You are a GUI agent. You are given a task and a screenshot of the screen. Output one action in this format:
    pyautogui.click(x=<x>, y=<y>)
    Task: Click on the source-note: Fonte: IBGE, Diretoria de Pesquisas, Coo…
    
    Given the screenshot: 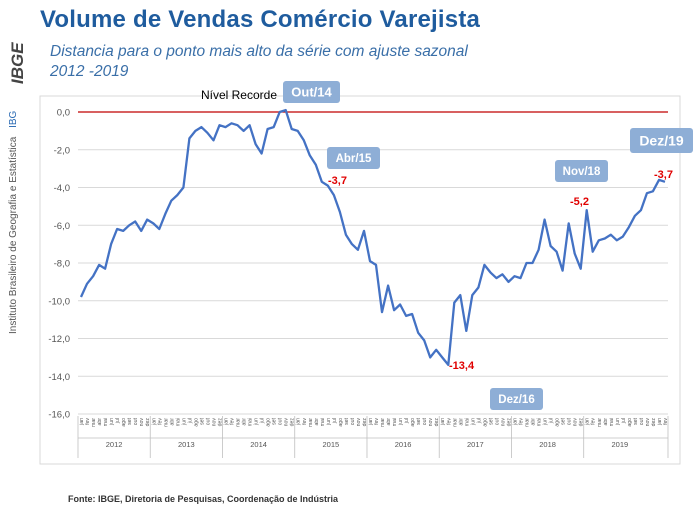 What is the action you would take?
    pyautogui.click(x=203, y=499)
    